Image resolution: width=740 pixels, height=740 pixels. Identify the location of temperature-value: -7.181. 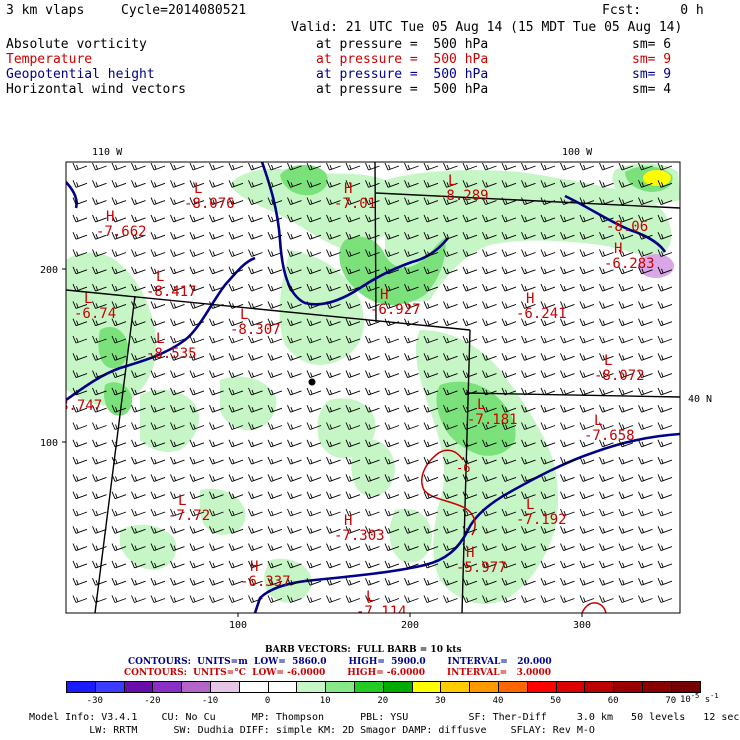
(492, 420).